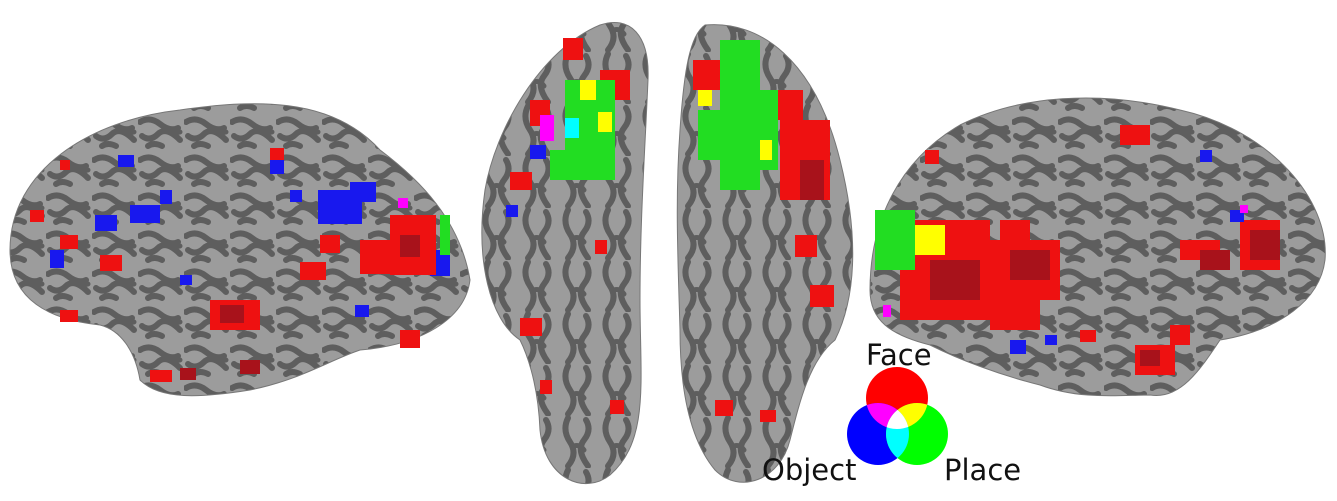 The width and height of the screenshot is (1337, 501). Describe the element at coordinates (897, 416) in the screenshot. I see `venn-legend` at that location.